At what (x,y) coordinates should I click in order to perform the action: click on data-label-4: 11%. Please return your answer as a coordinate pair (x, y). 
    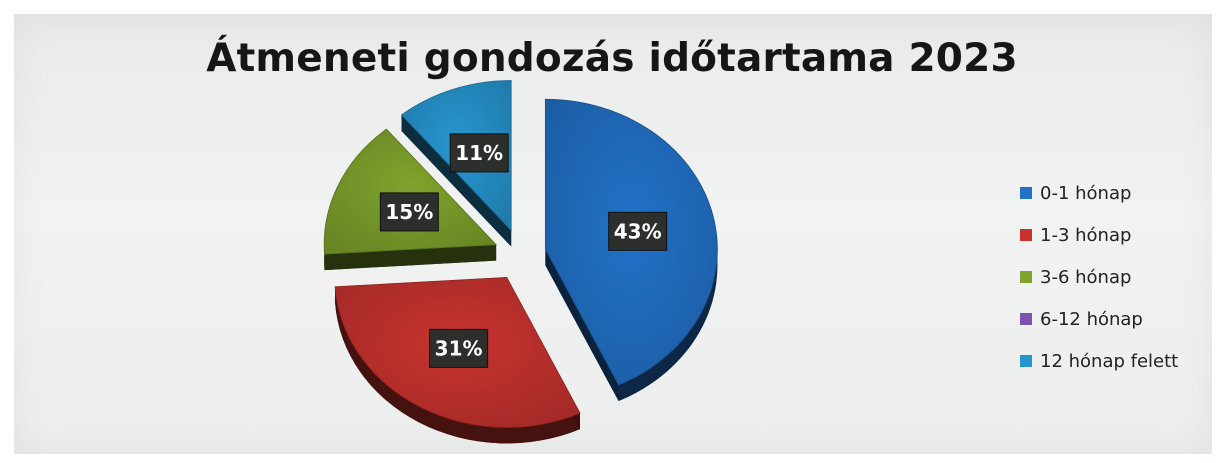
    Looking at the image, I should click on (479, 153).